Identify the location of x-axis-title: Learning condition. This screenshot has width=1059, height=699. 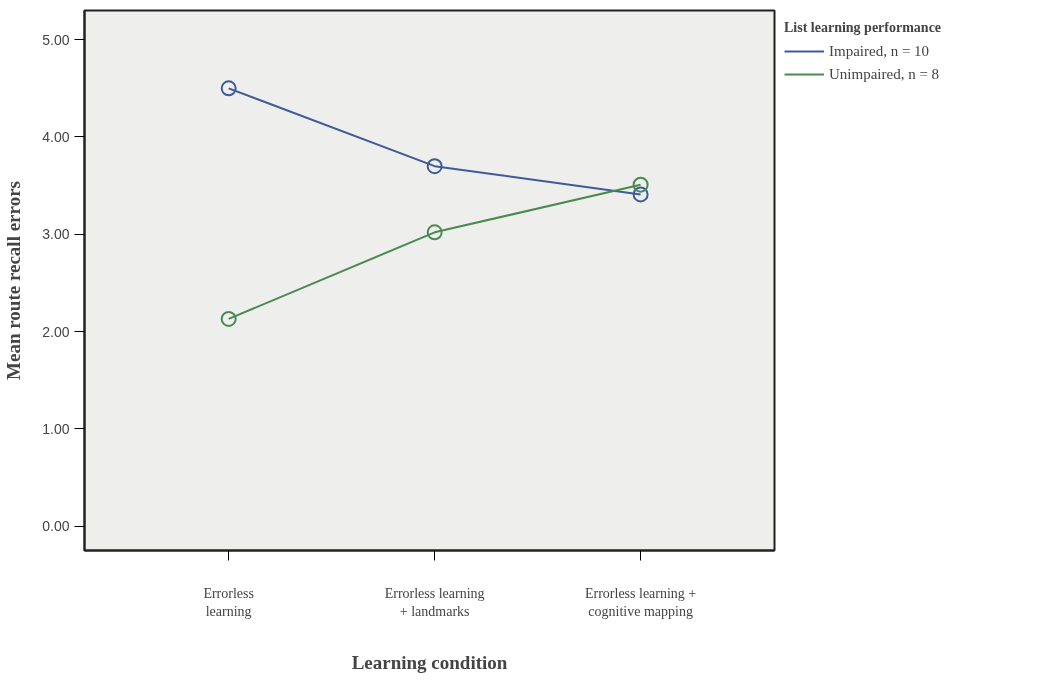
(429, 662).